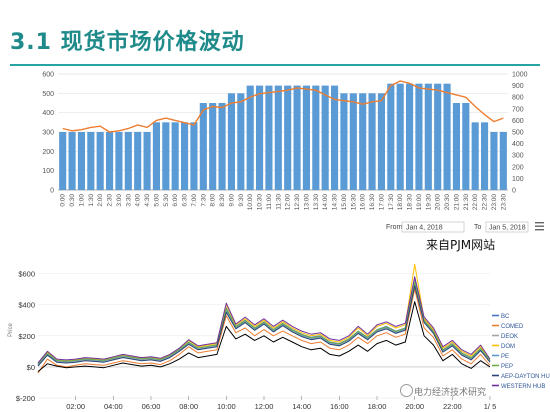 This screenshot has width=550, height=412. I want to click on y-tick-label: 0, so click(52, 191).